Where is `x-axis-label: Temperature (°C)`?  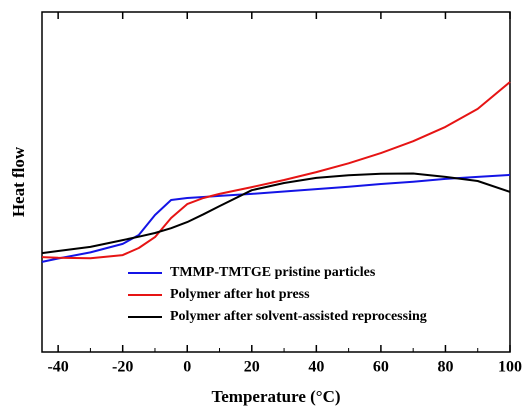 x-axis-label: Temperature (°C) is located at coordinates (275, 396).